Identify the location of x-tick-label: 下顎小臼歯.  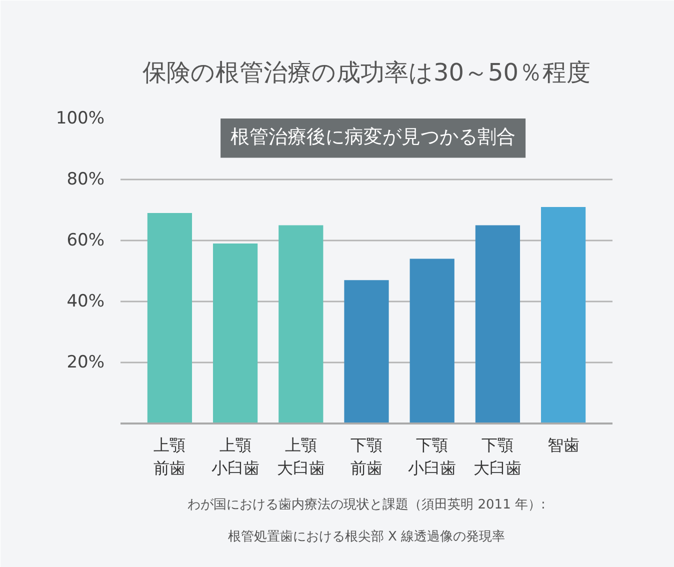
(432, 457).